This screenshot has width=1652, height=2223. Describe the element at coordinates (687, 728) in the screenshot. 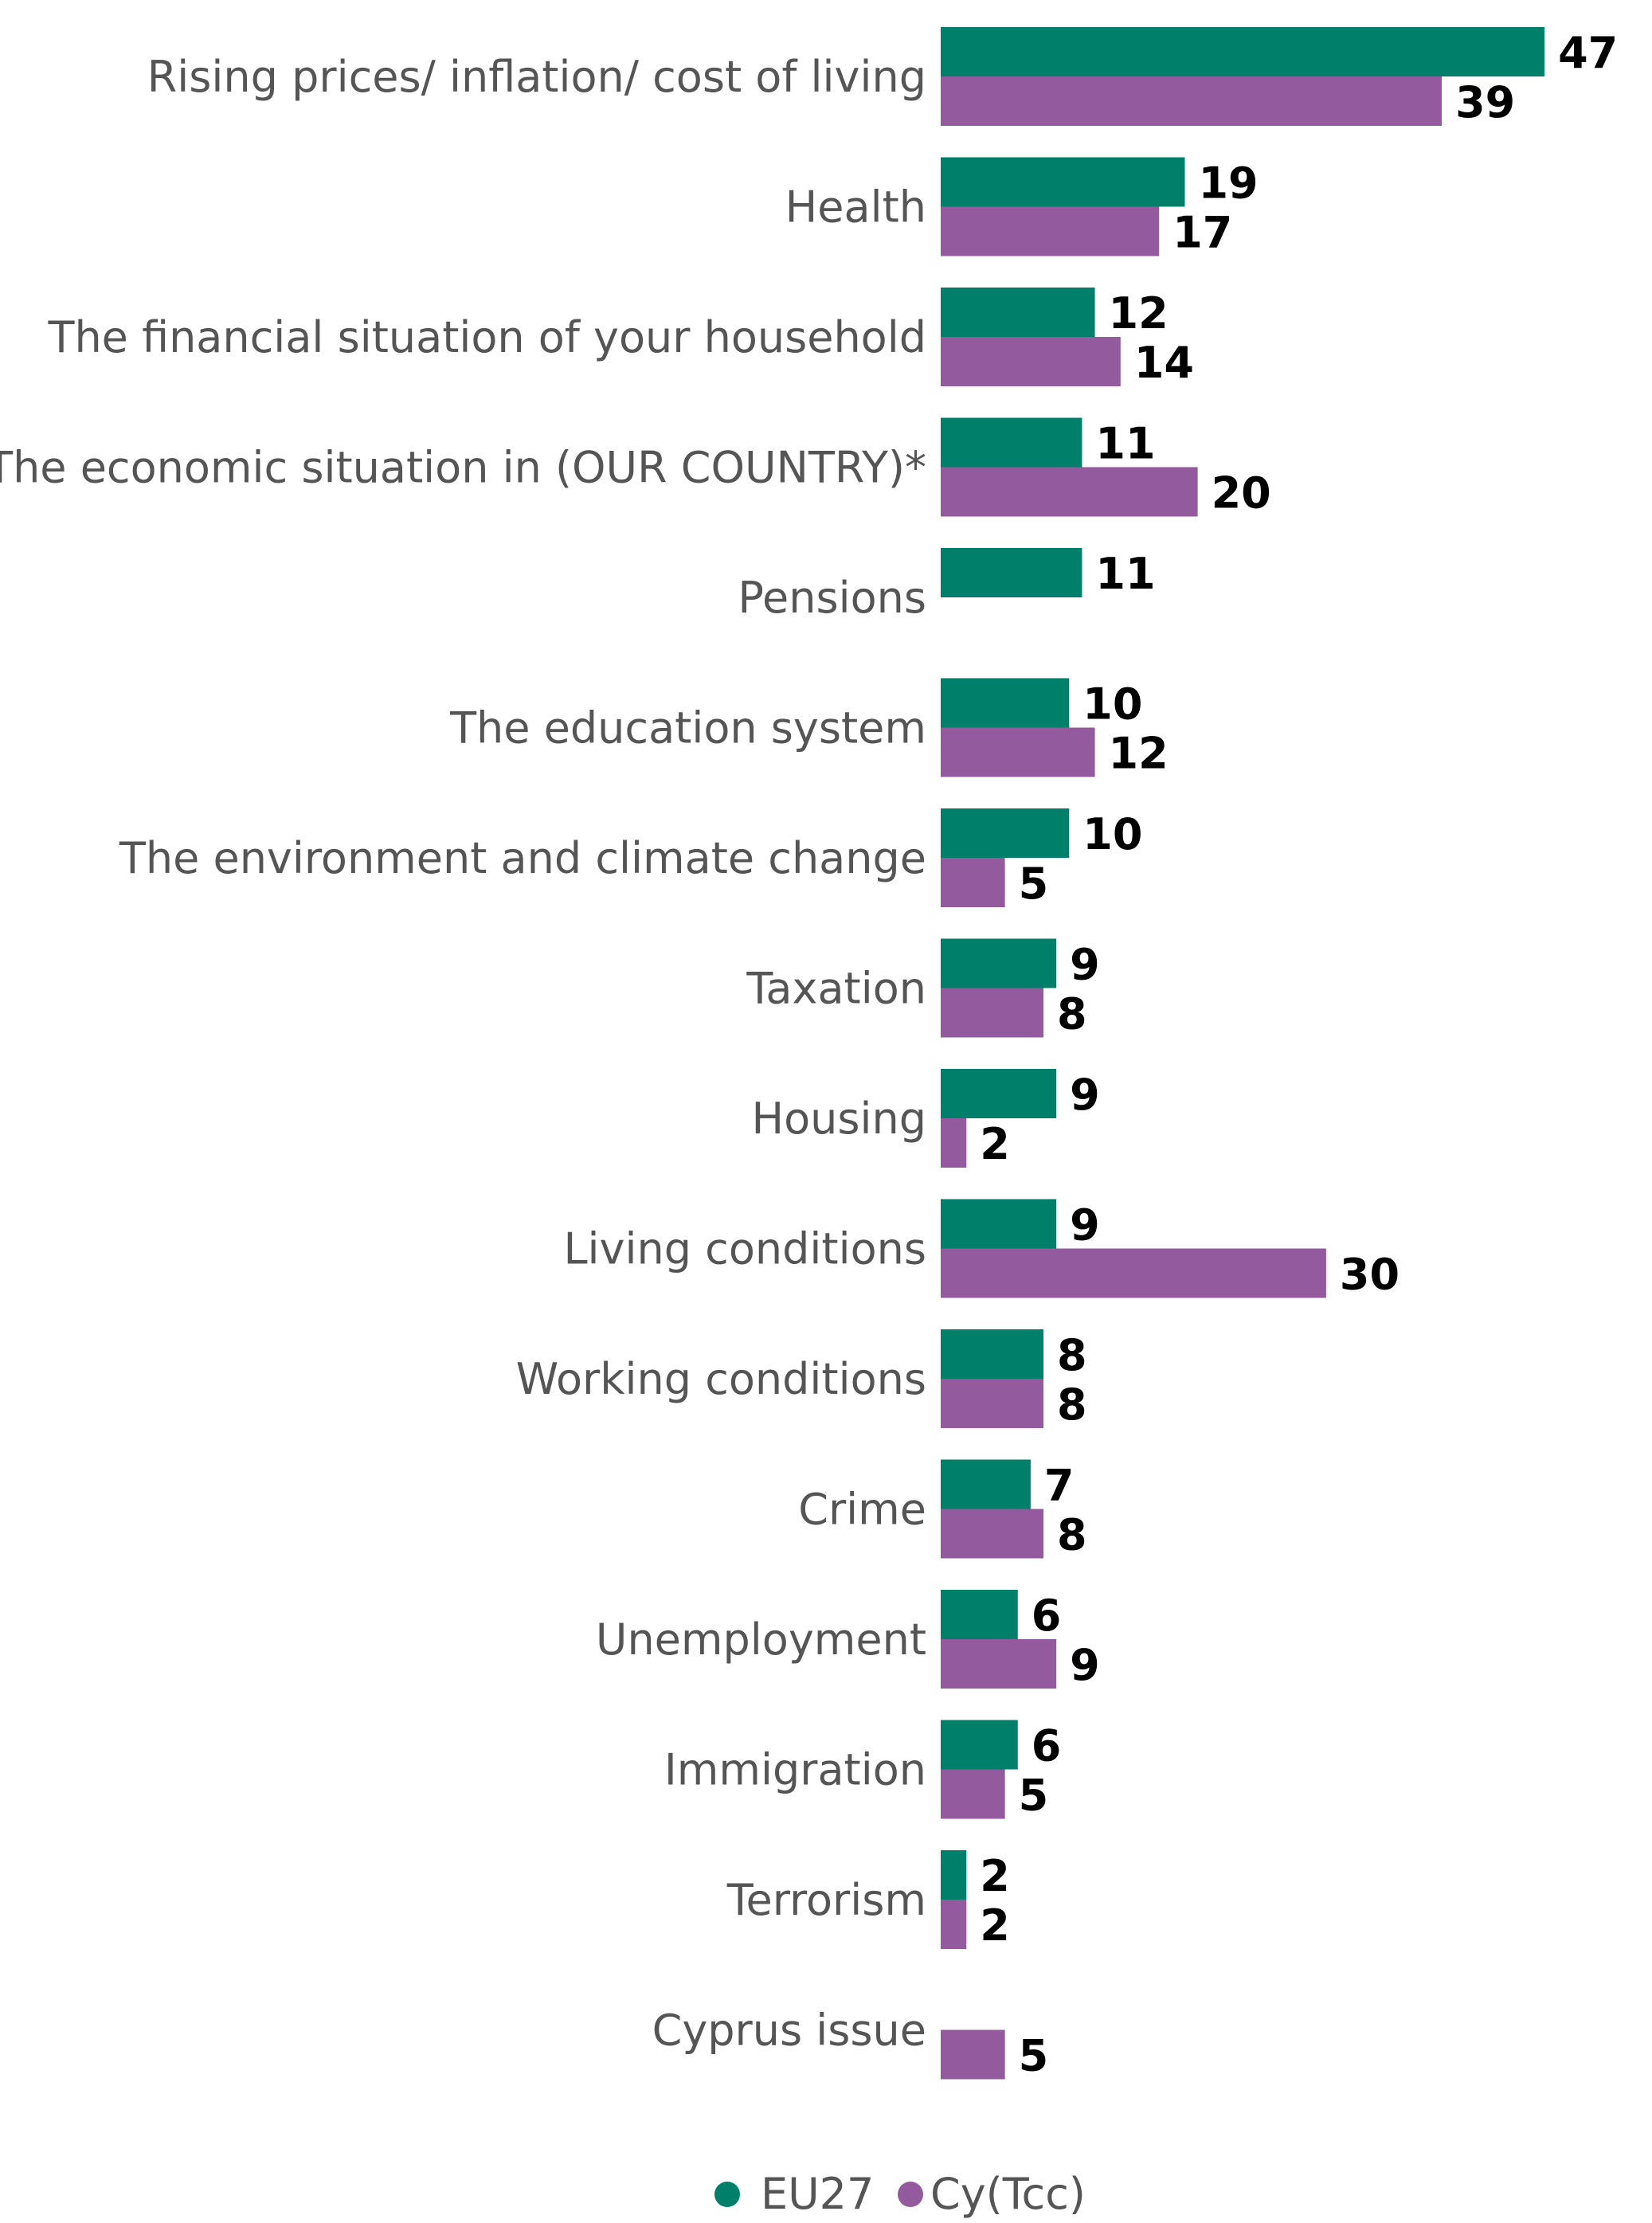

I see `category-label: The education system` at that location.